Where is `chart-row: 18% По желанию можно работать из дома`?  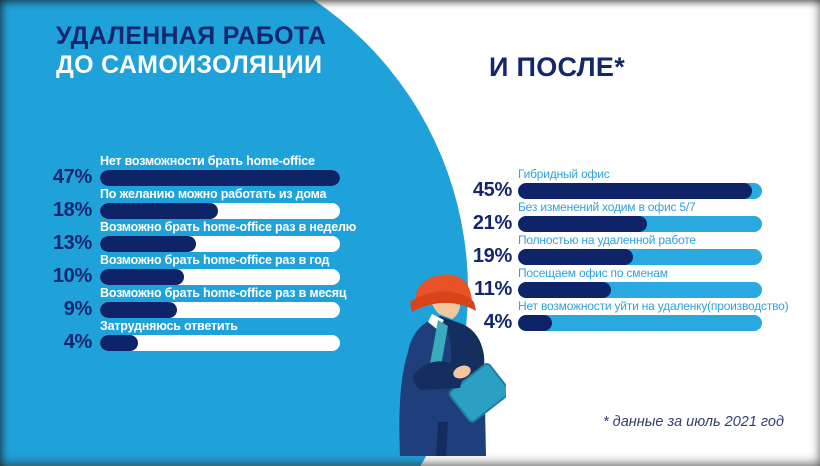
chart-row: 18% По желанию можно работать из дома is located at coordinates (215, 203).